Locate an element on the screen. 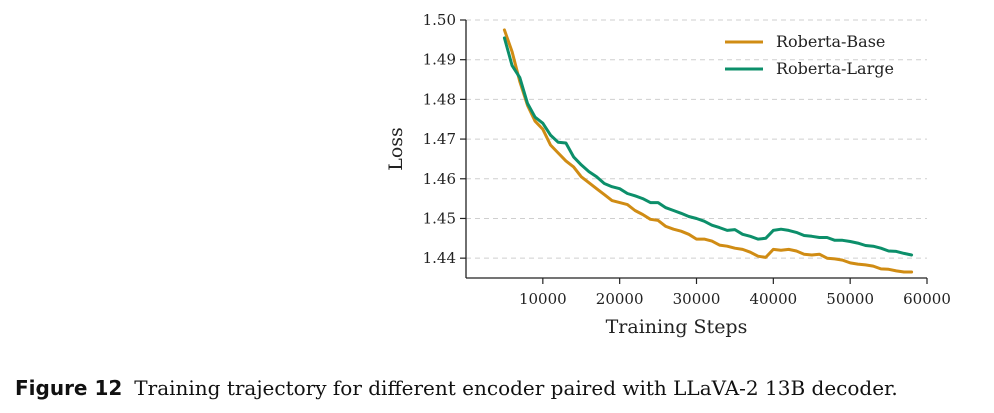 Image resolution: width=994 pixels, height=413 pixels. y-tick-label: 1.44 is located at coordinates (439, 258).